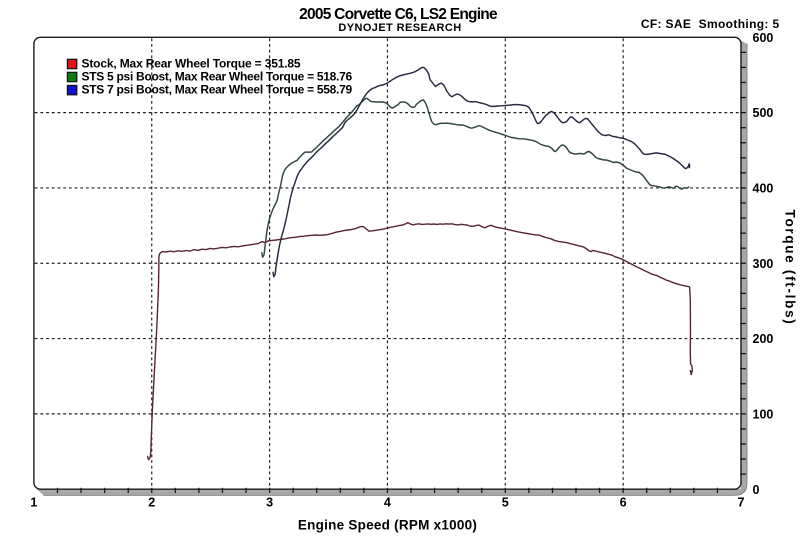 This screenshot has width=800, height=546. I want to click on svg-text:Stock, Max Rear Wheel Torque =: Stock, Max Rear Wheel Torque = 351.85, so click(191, 64).